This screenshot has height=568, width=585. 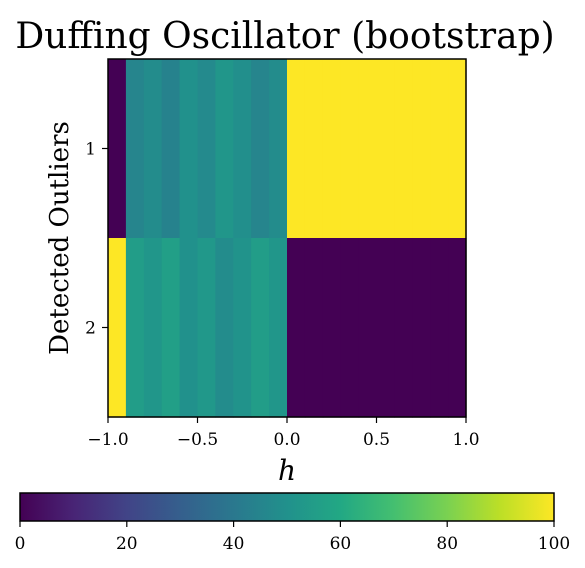 I want to click on colorbar-tick-label: 80, so click(x=447, y=544).